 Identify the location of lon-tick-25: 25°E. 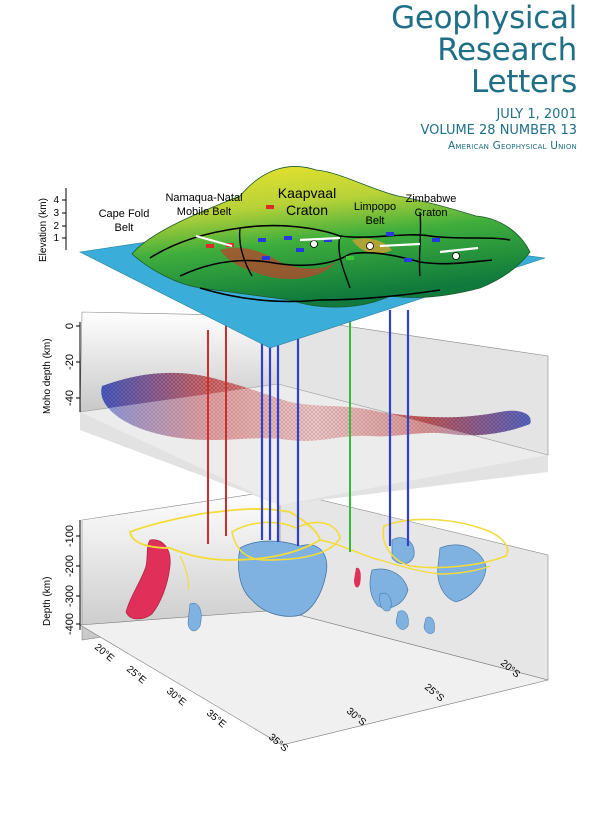
(136, 675).